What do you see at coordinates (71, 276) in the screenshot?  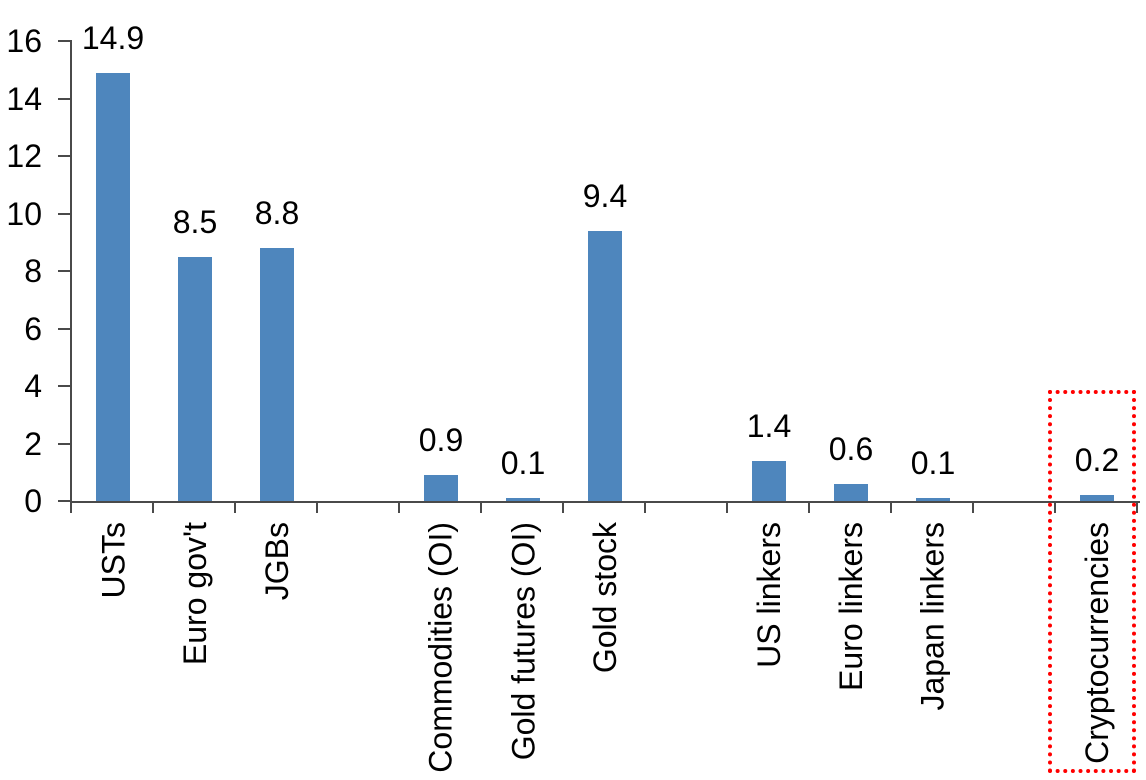 I see `y-axis-line` at bounding box center [71, 276].